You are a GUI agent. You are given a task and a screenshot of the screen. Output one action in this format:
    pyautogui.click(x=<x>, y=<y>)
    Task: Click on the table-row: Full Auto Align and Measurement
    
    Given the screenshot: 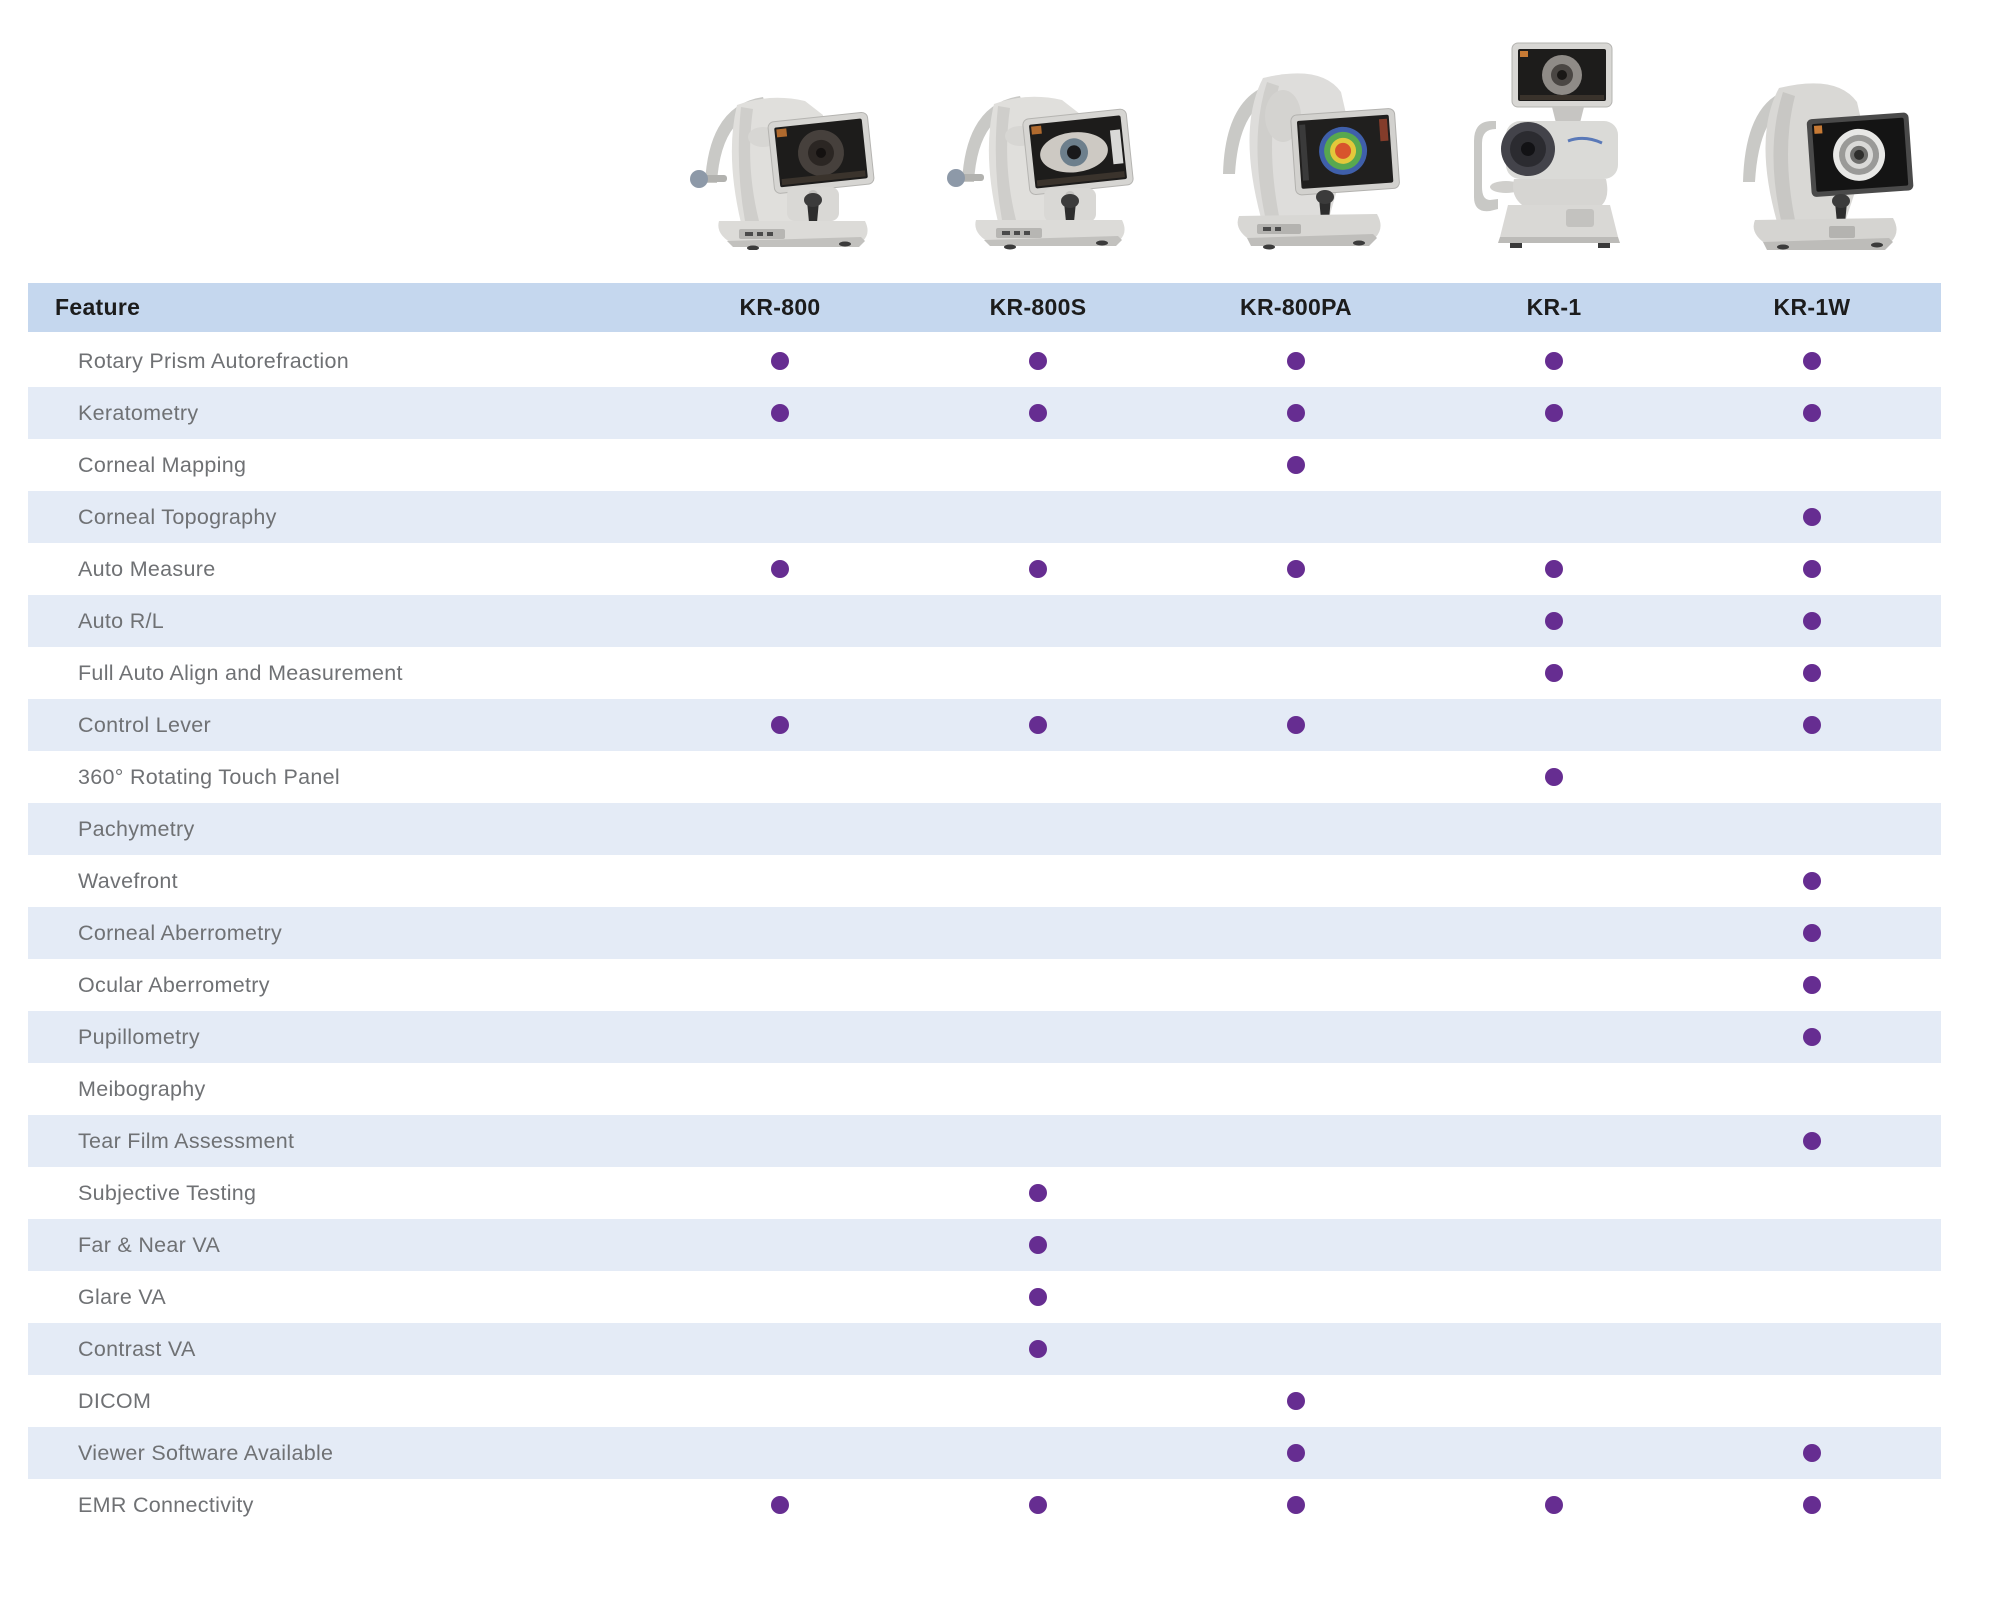 What is the action you would take?
    pyautogui.click(x=984, y=673)
    